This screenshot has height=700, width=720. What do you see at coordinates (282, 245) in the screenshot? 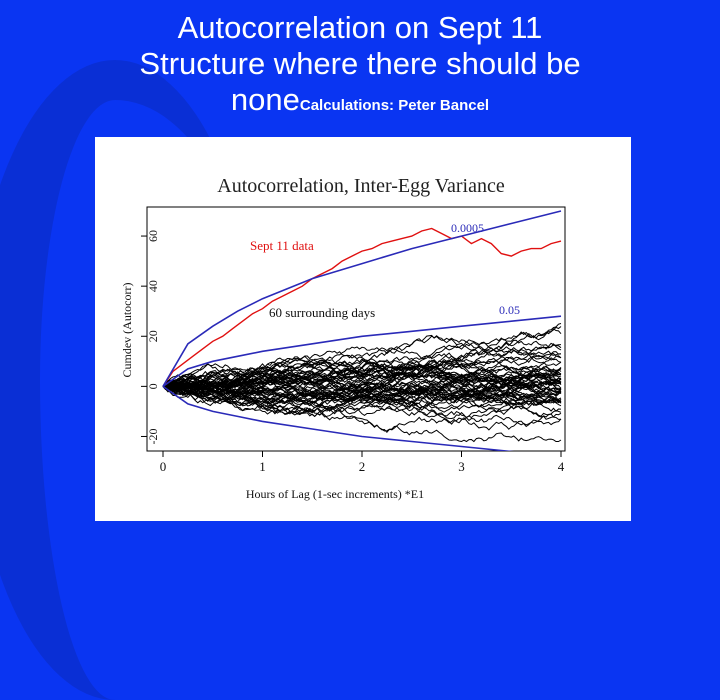
I see `annotation-sept11: Sept 11 data` at bounding box center [282, 245].